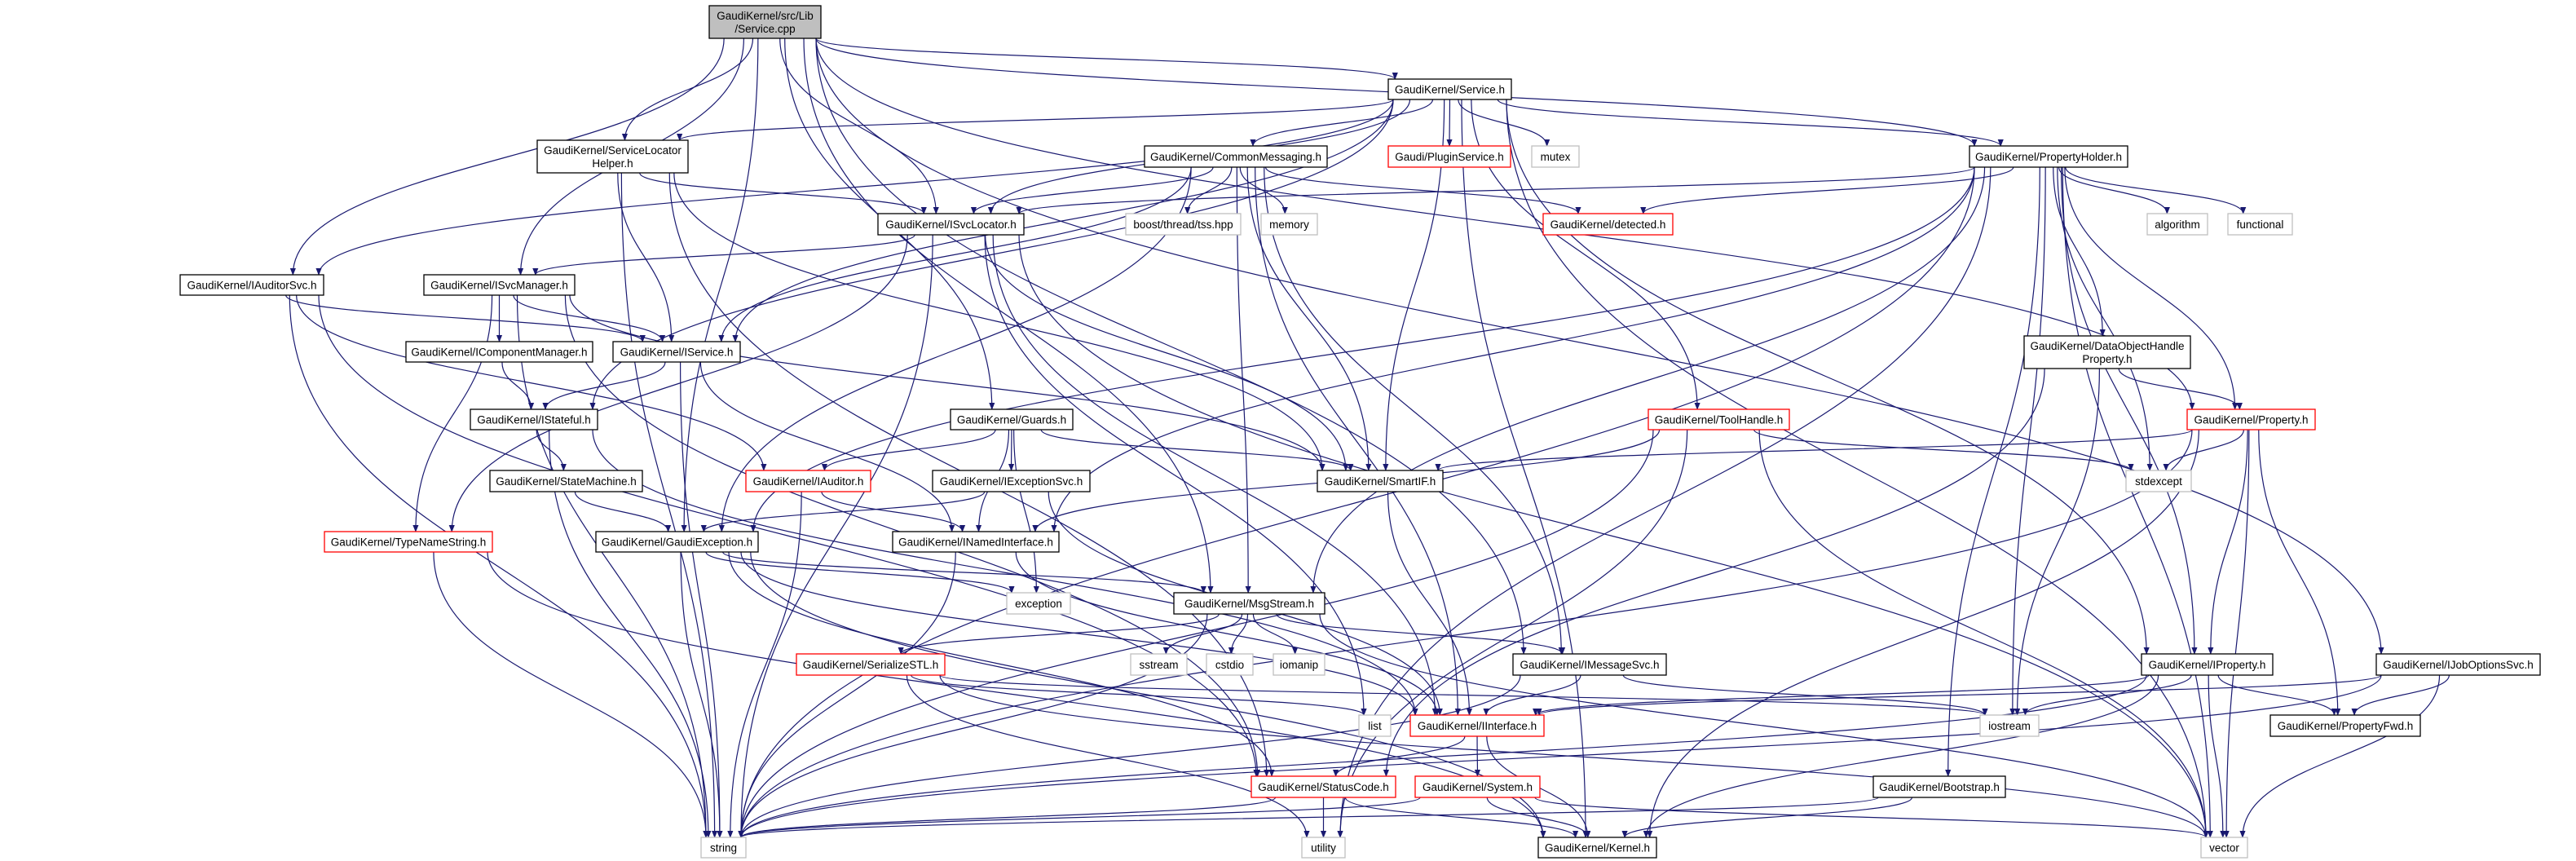 The image size is (2576, 861). I want to click on node-label: GaudiKernel/StatusCode.h, so click(1323, 787).